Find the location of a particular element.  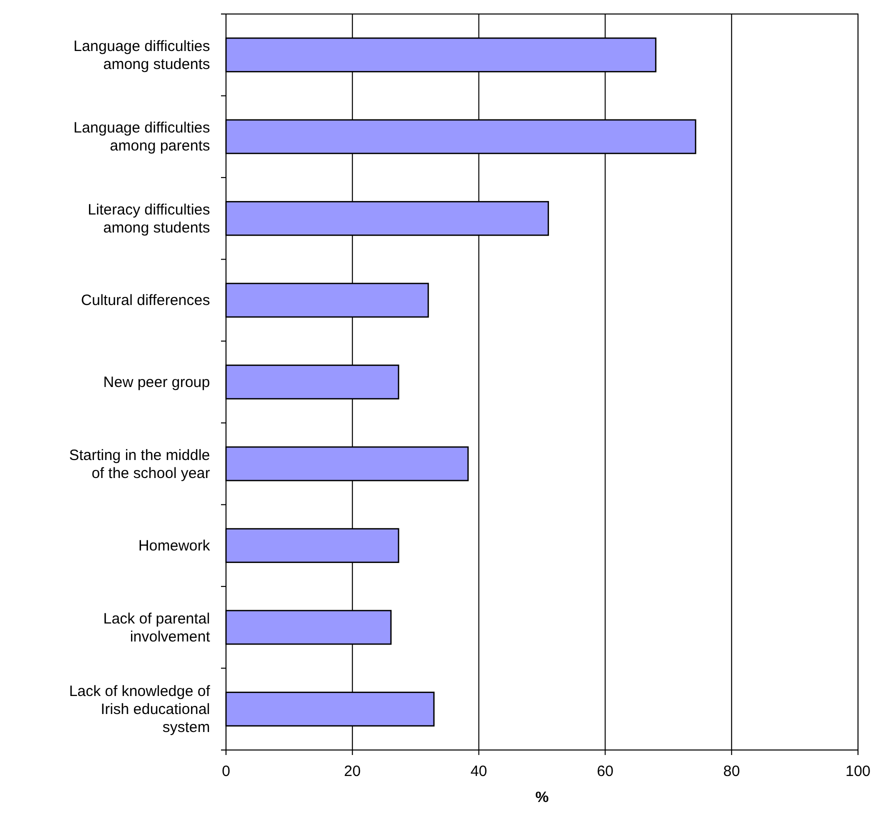

x-tick-label: 40 is located at coordinates (479, 771).